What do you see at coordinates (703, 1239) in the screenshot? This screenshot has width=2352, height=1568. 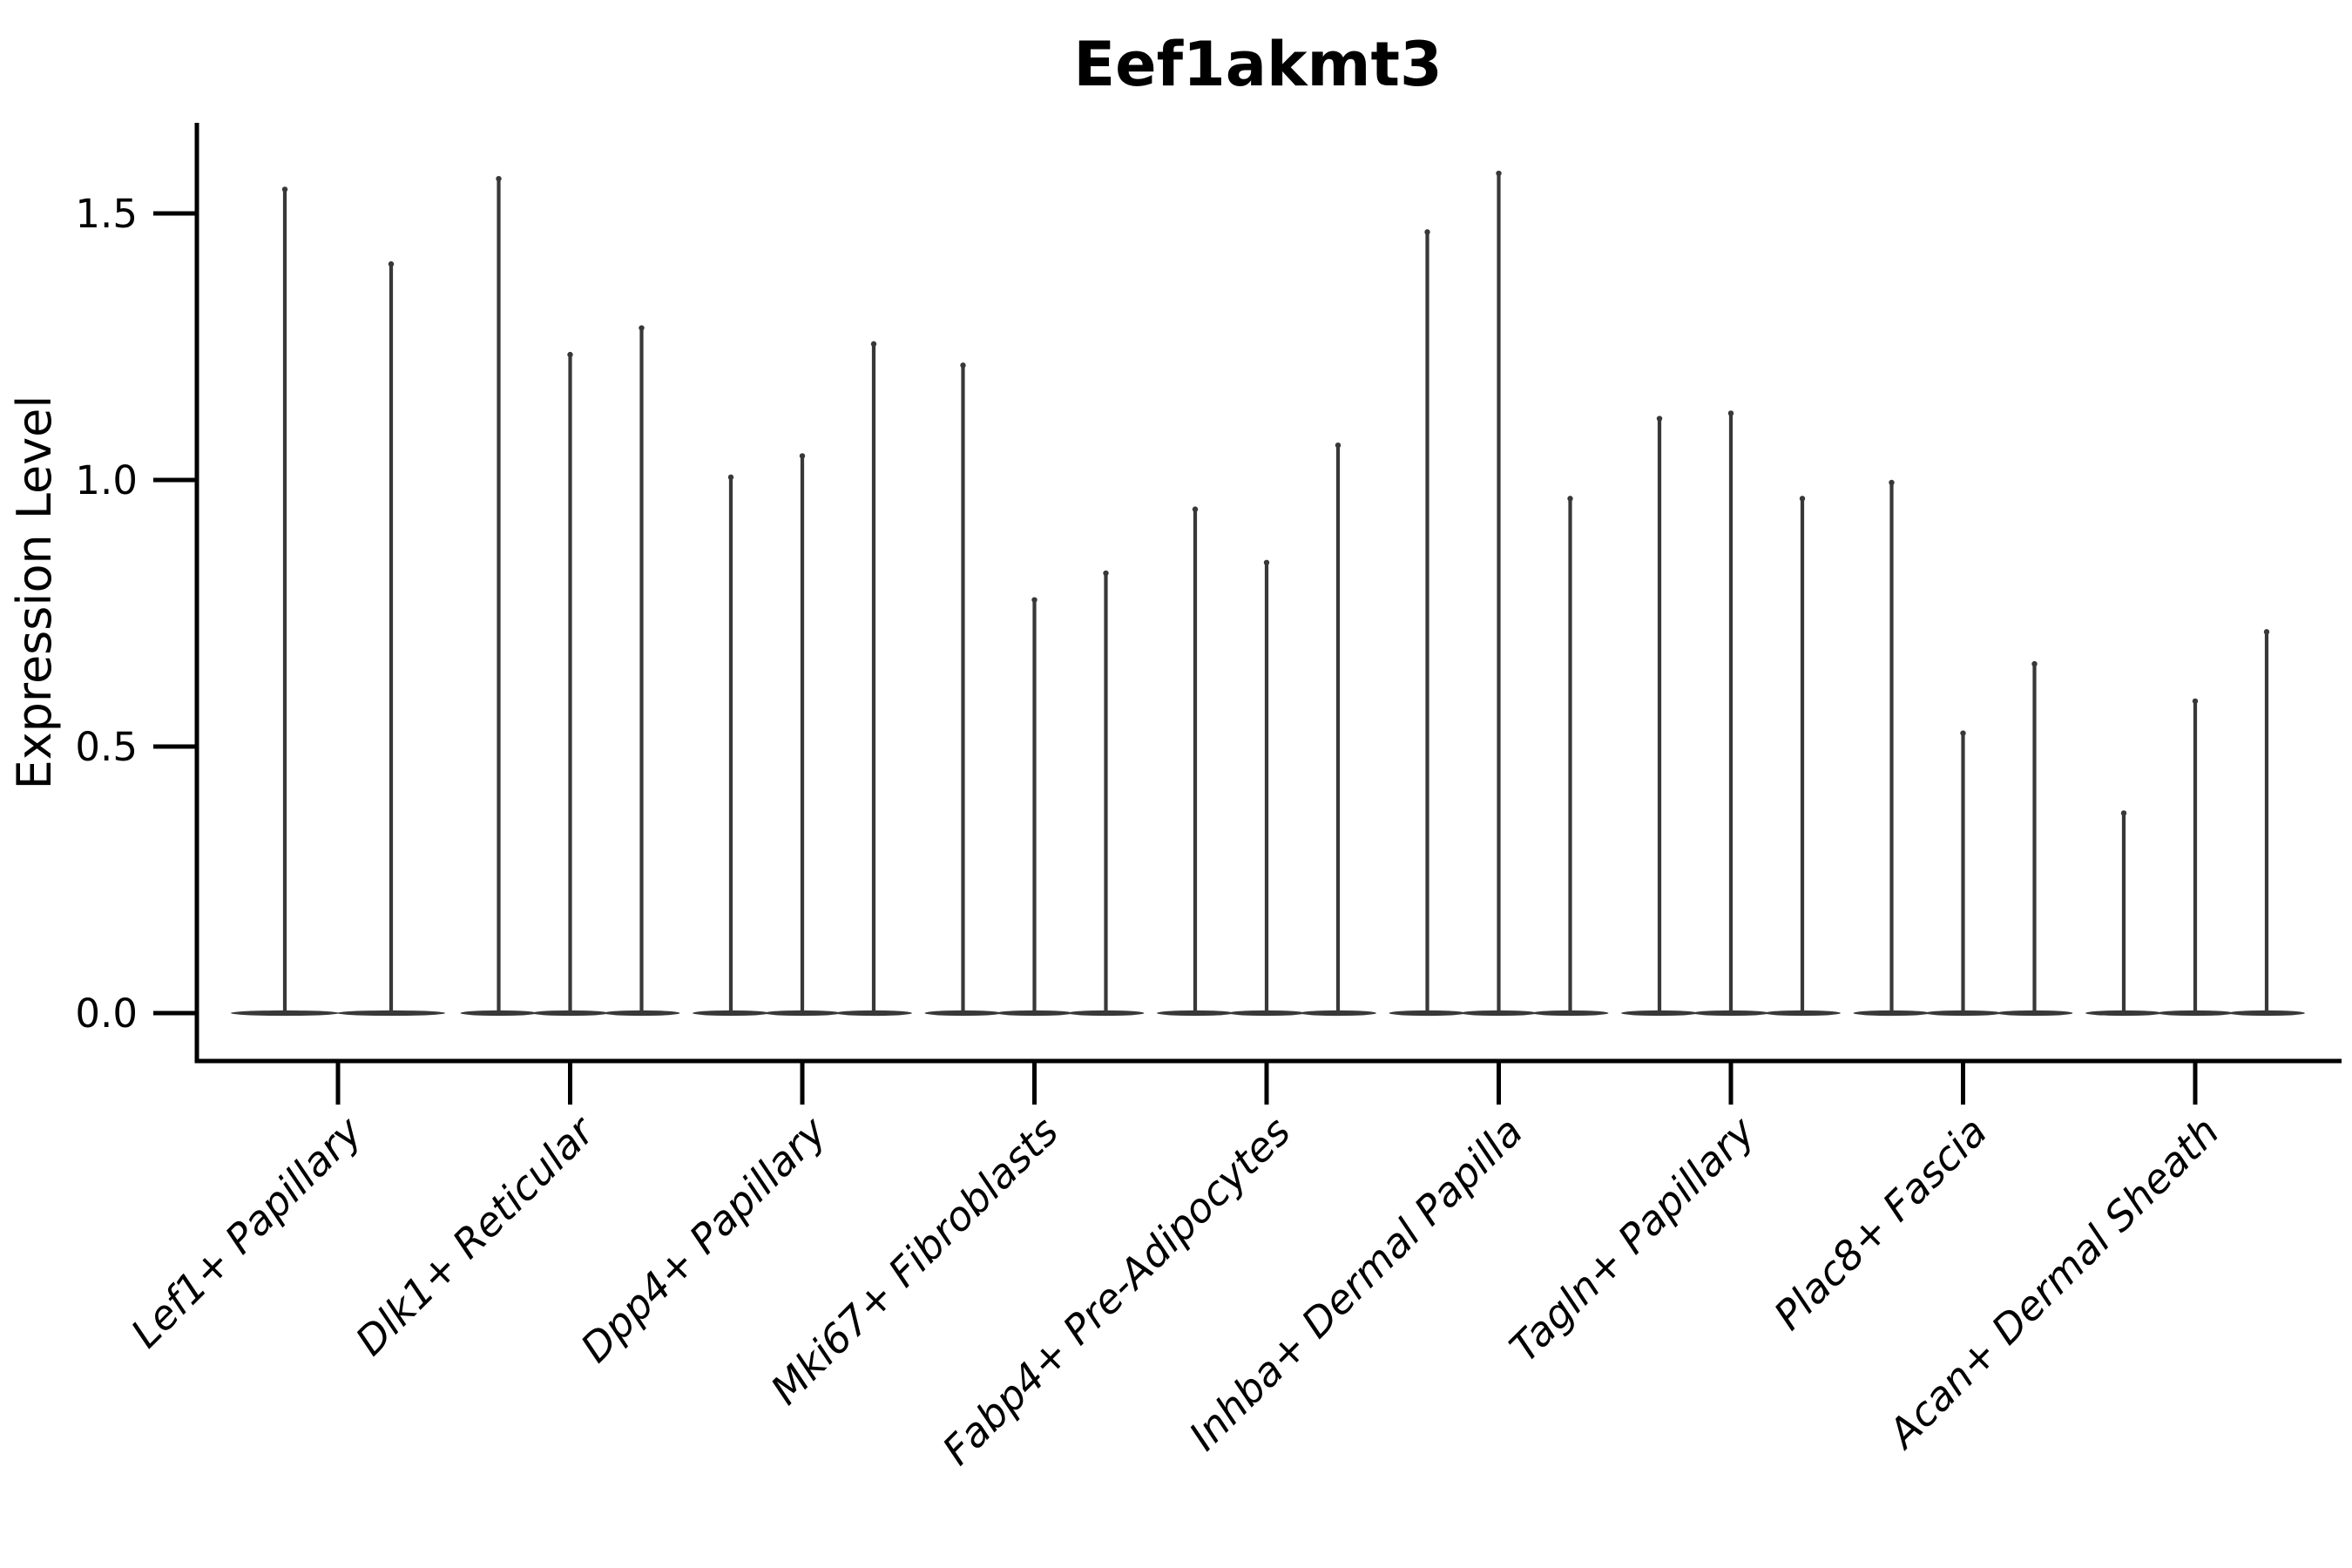 I see `x-tick-label: Dpp4+ Papillary` at bounding box center [703, 1239].